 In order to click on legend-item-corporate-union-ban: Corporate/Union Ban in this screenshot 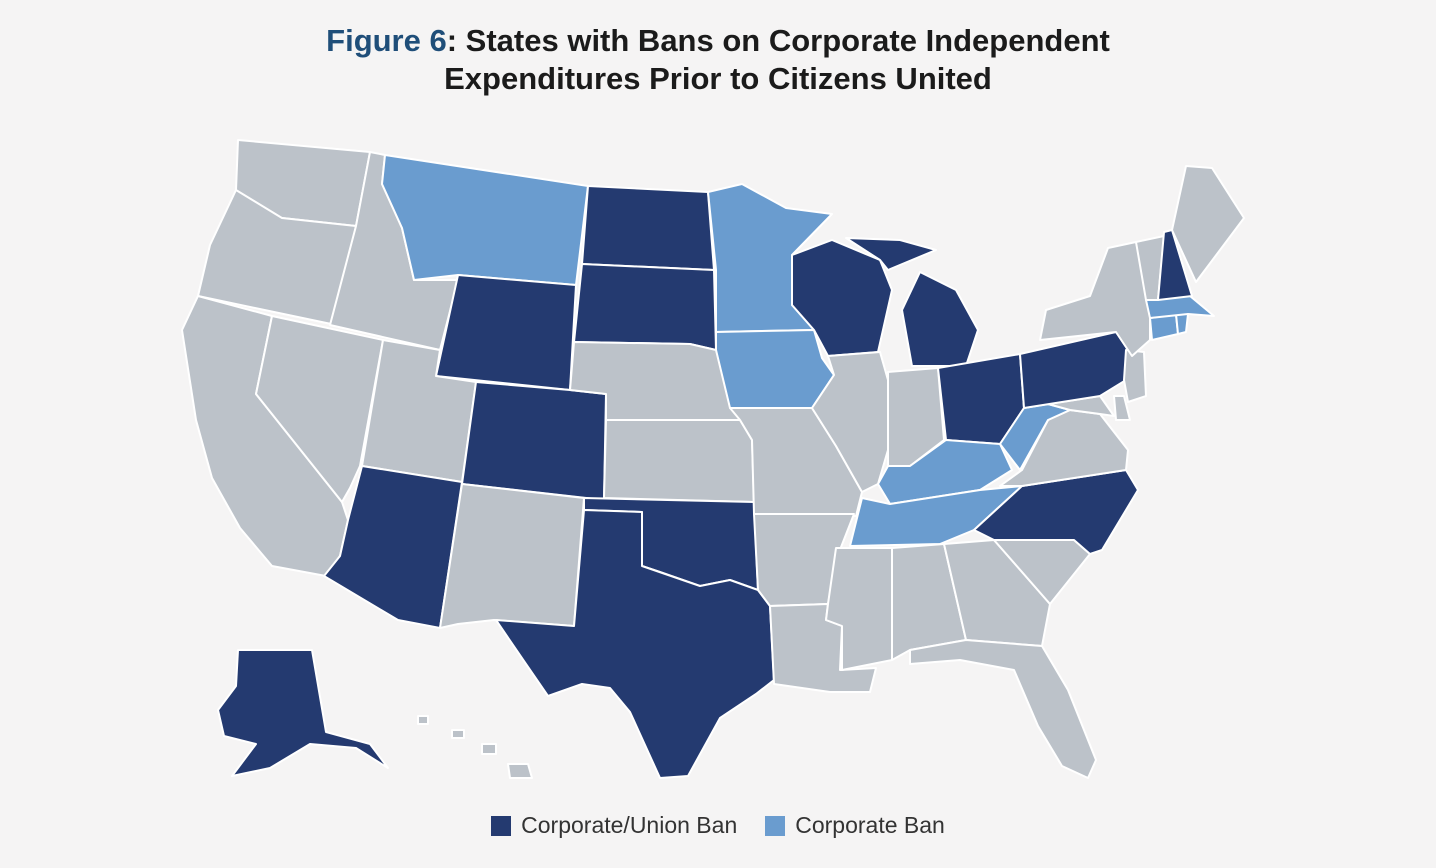, I will do `click(614, 825)`.